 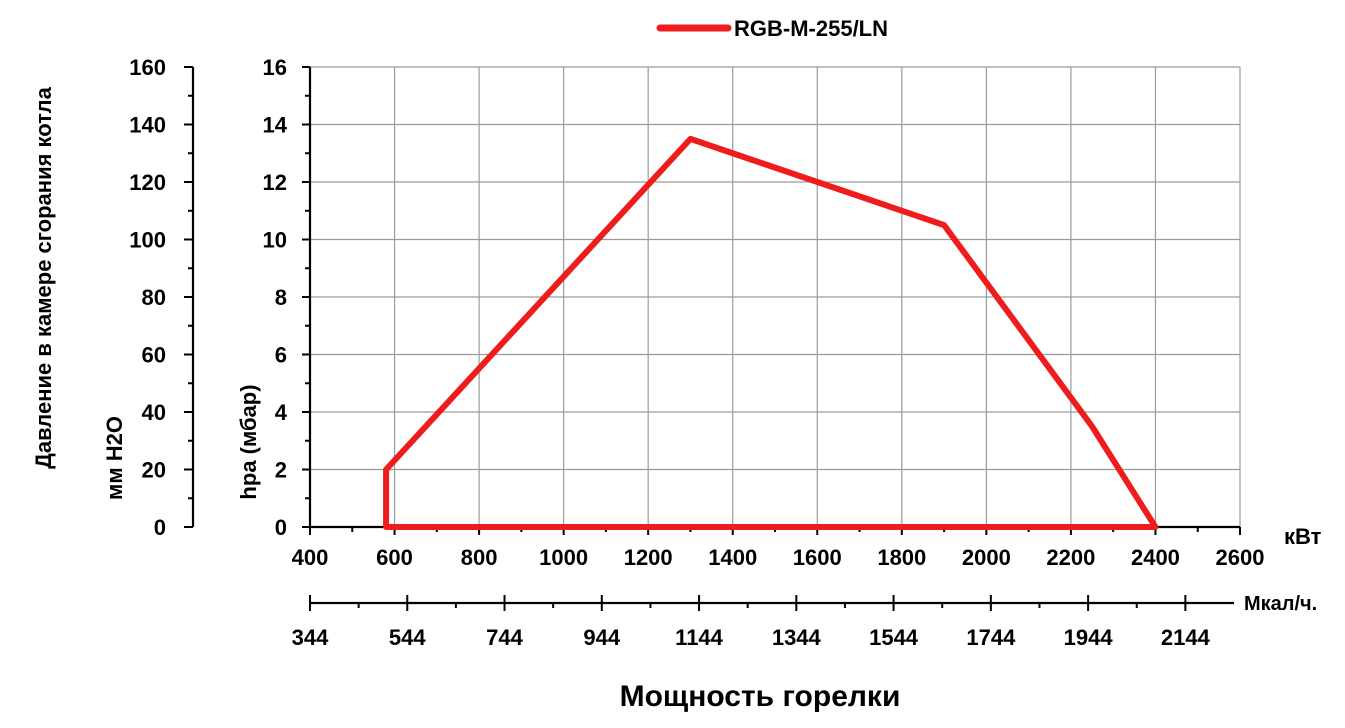 What do you see at coordinates (147, 67) in the screenshot?
I see `y-tick-label-left: 160` at bounding box center [147, 67].